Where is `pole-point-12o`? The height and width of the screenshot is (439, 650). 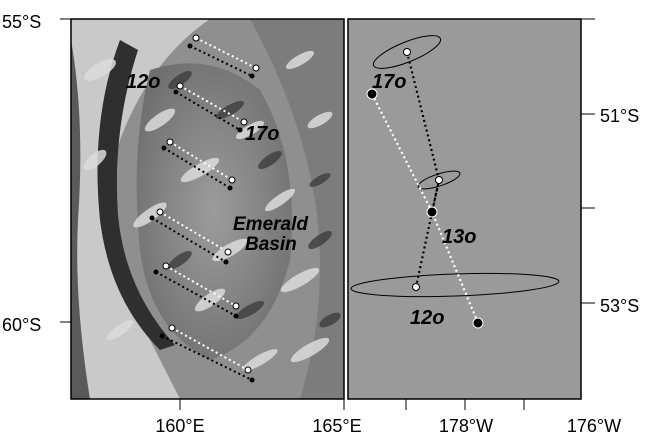
pole-point-12o is located at coordinates (478, 323).